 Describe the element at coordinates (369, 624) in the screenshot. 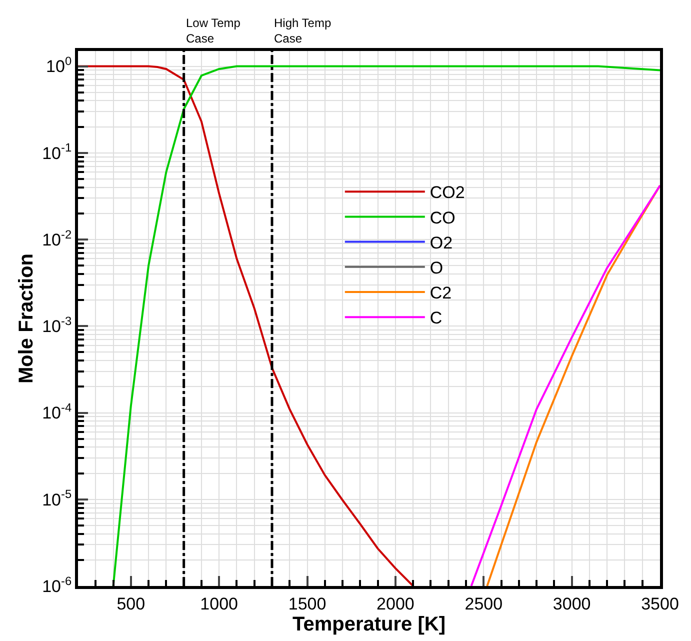

I see `x-axis-title: Temperature [K]` at that location.